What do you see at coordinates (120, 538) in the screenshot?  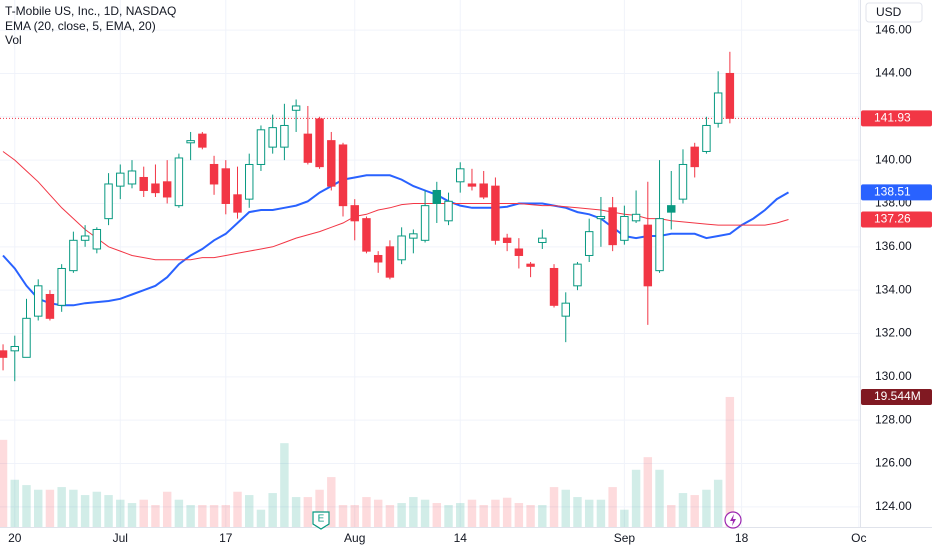 I see `x-tick-label: Jul` at bounding box center [120, 538].